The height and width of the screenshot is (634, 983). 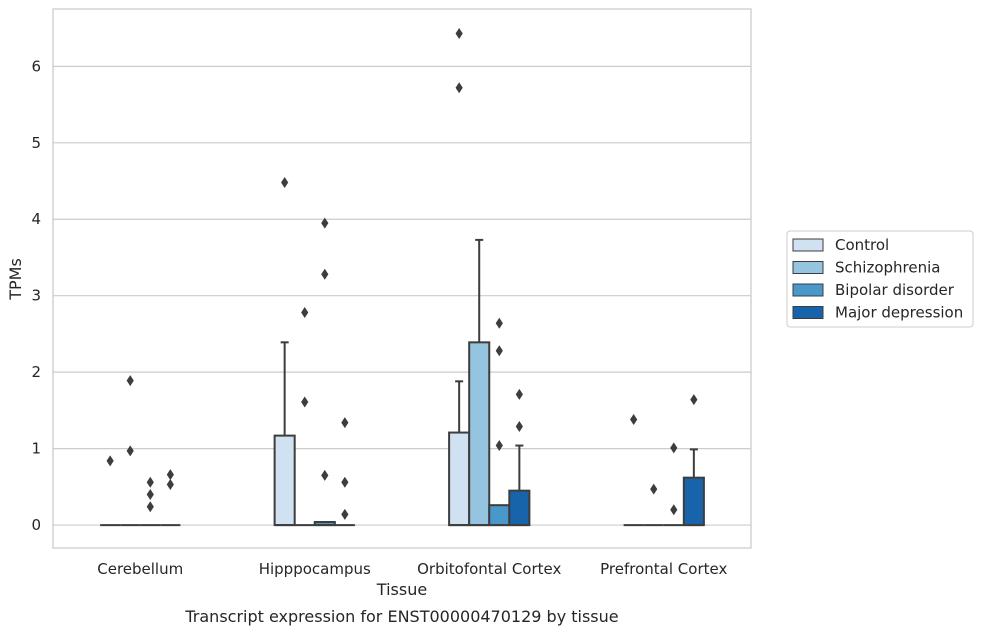 I want to click on x-axis-label: Tissue, so click(x=401, y=589).